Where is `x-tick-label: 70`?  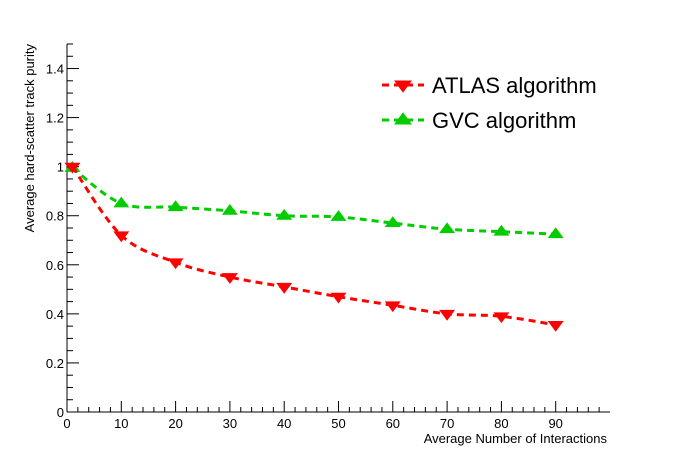 x-tick-label: 70 is located at coordinates (447, 423).